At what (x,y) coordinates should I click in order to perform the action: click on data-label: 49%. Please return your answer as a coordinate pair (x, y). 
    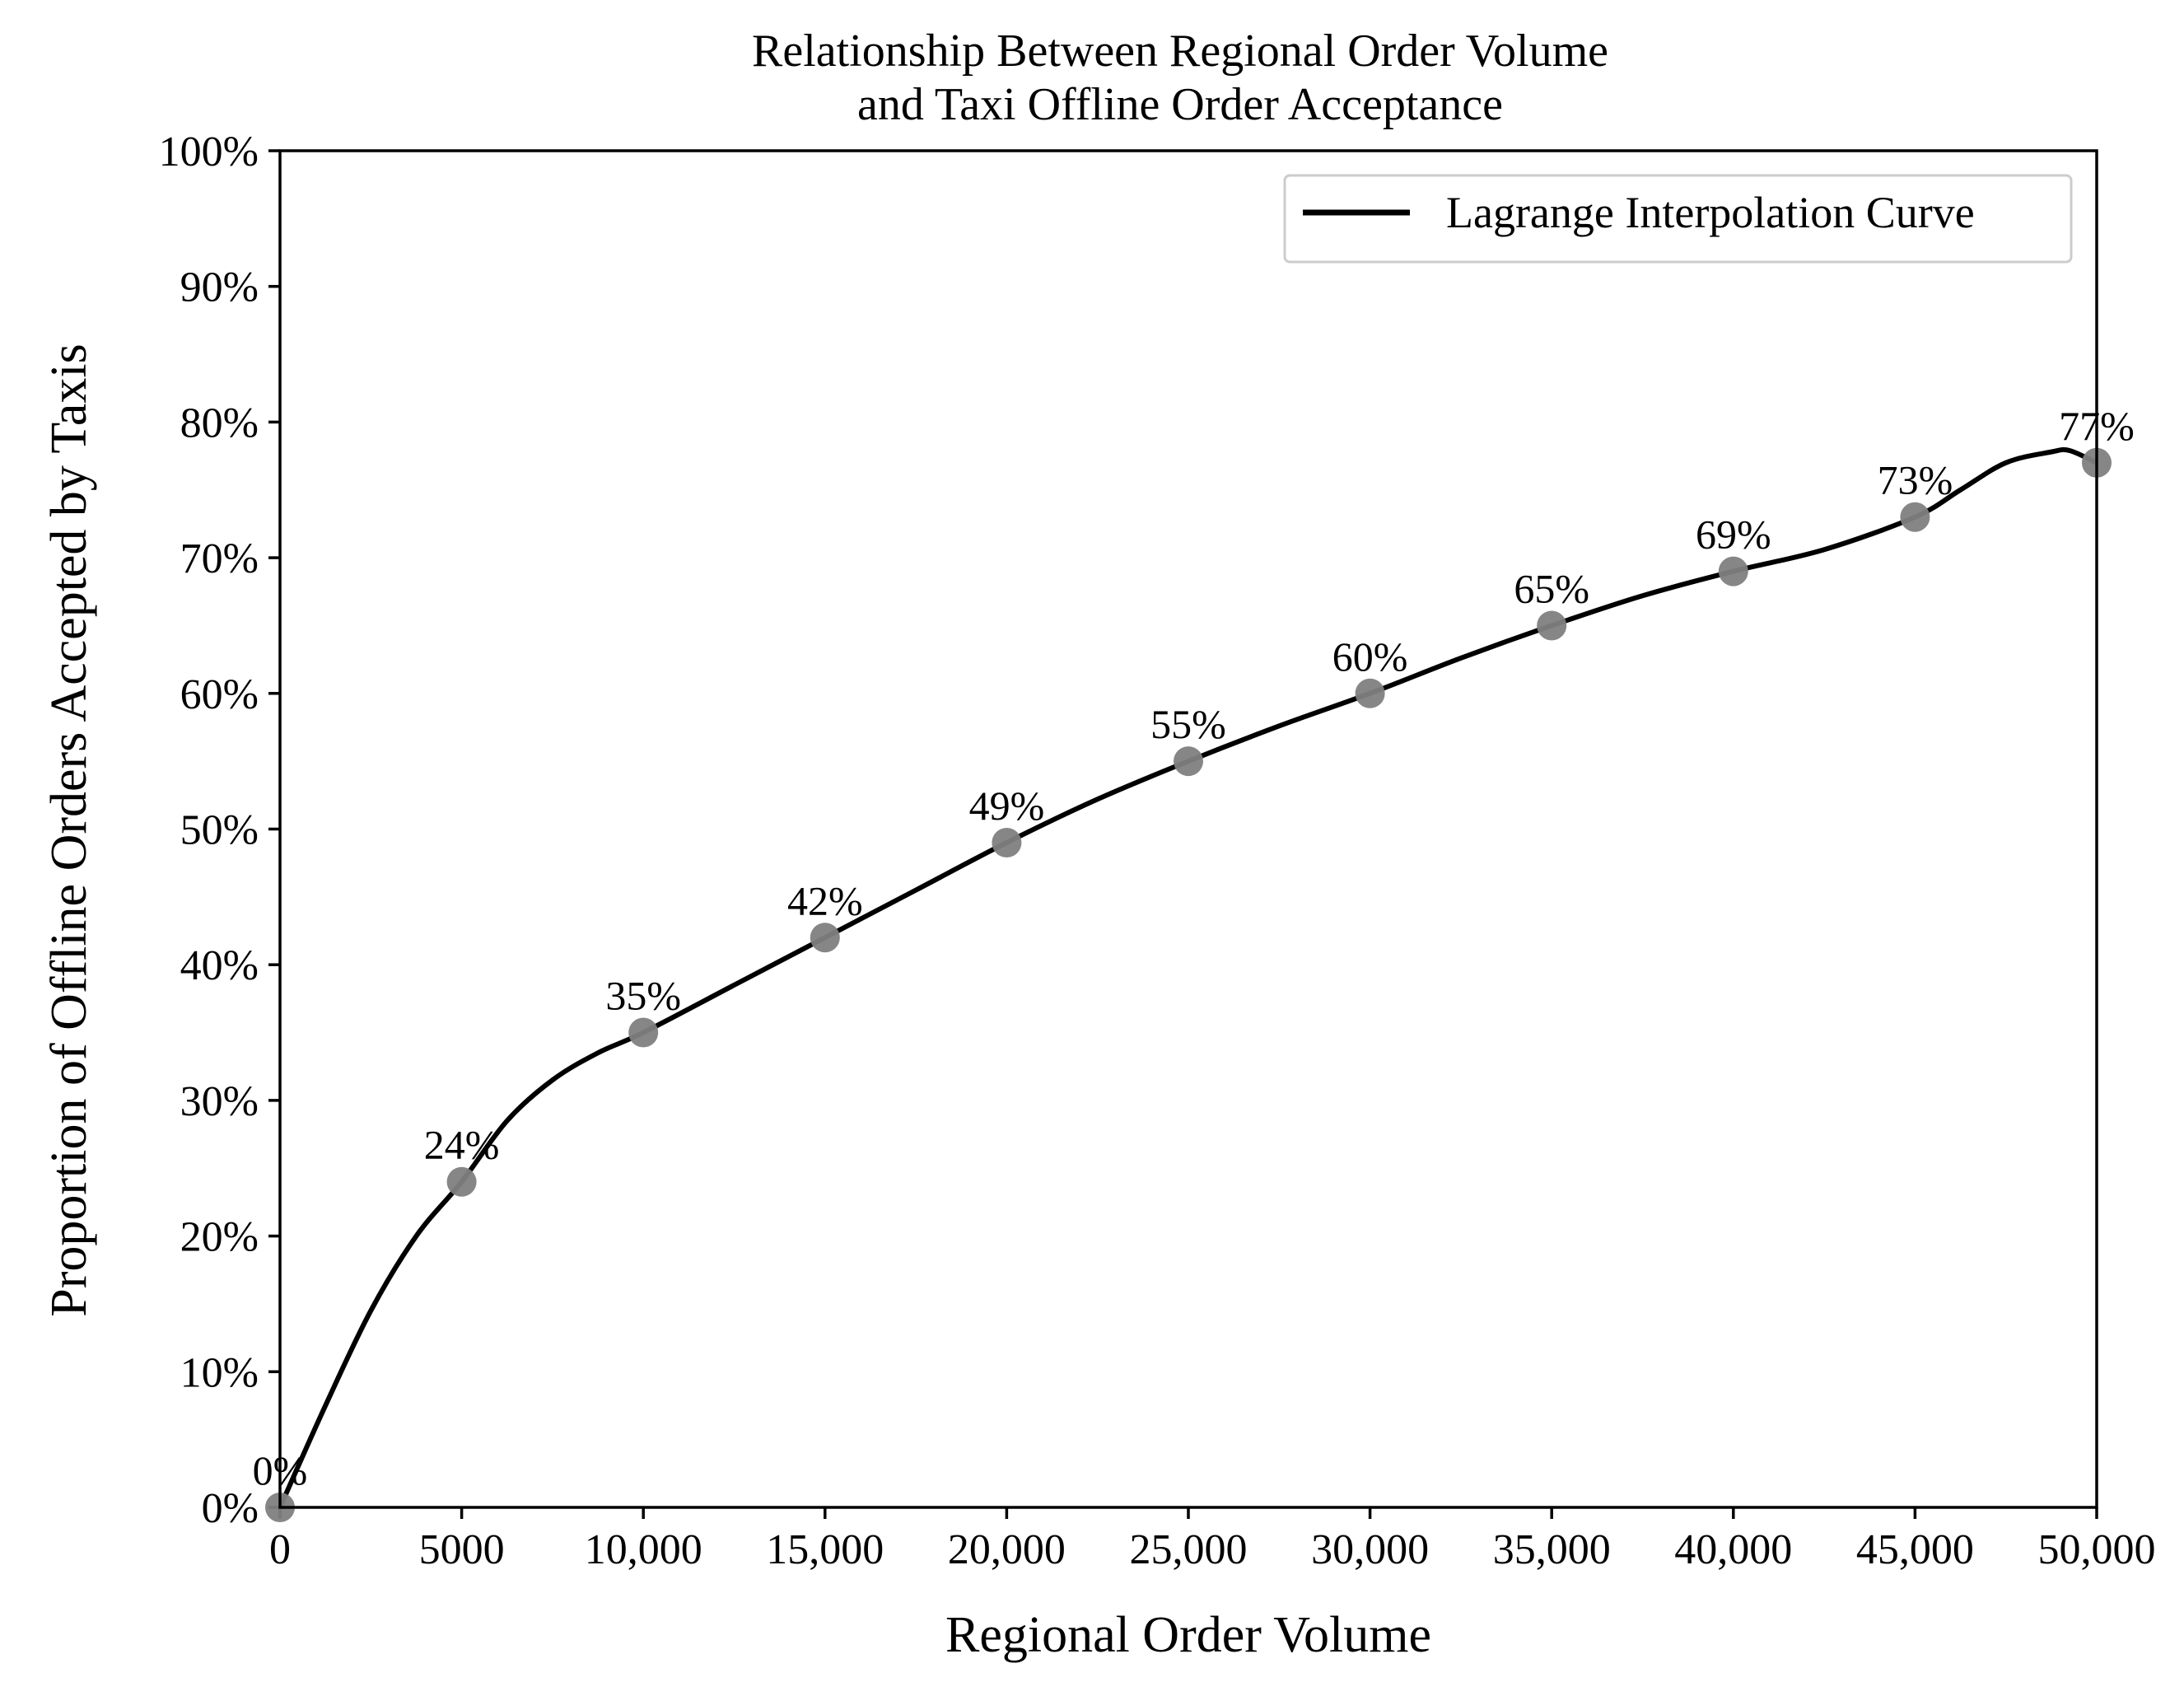
    Looking at the image, I should click on (1007, 806).